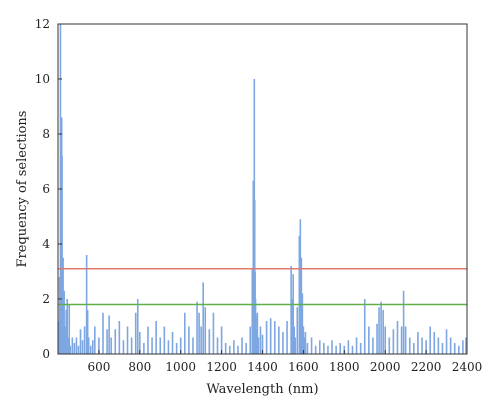 This screenshot has height=416, width=500. Describe the element at coordinates (385, 367) in the screenshot. I see `x-tick-label: 2000` at that location.